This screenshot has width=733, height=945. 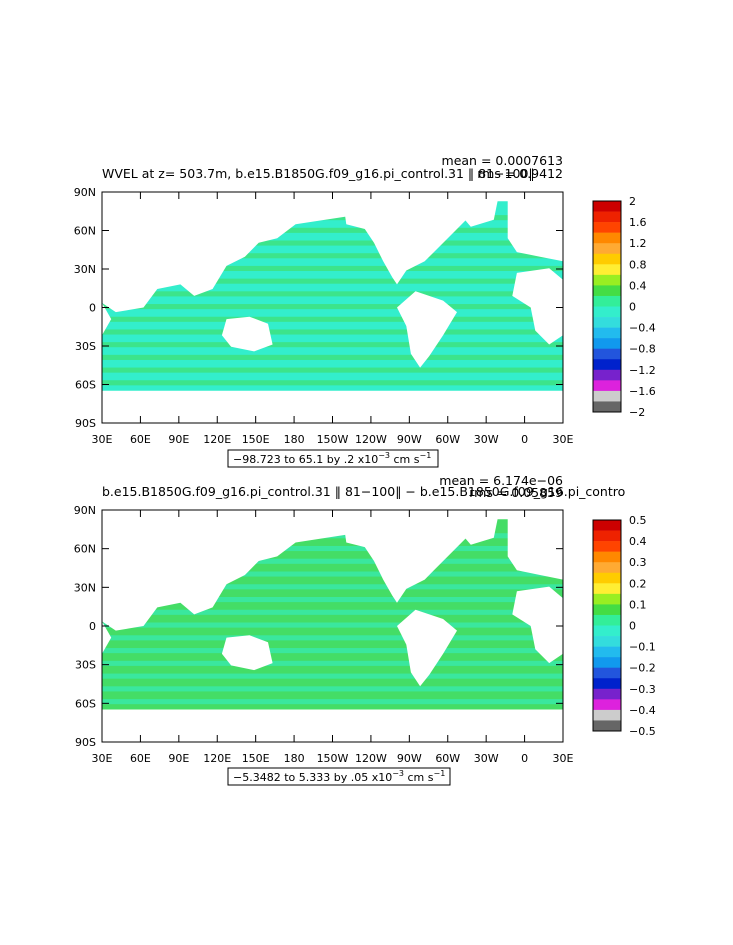 What do you see at coordinates (638, 243) in the screenshot?
I see `colorbar-label: 1.2` at bounding box center [638, 243].